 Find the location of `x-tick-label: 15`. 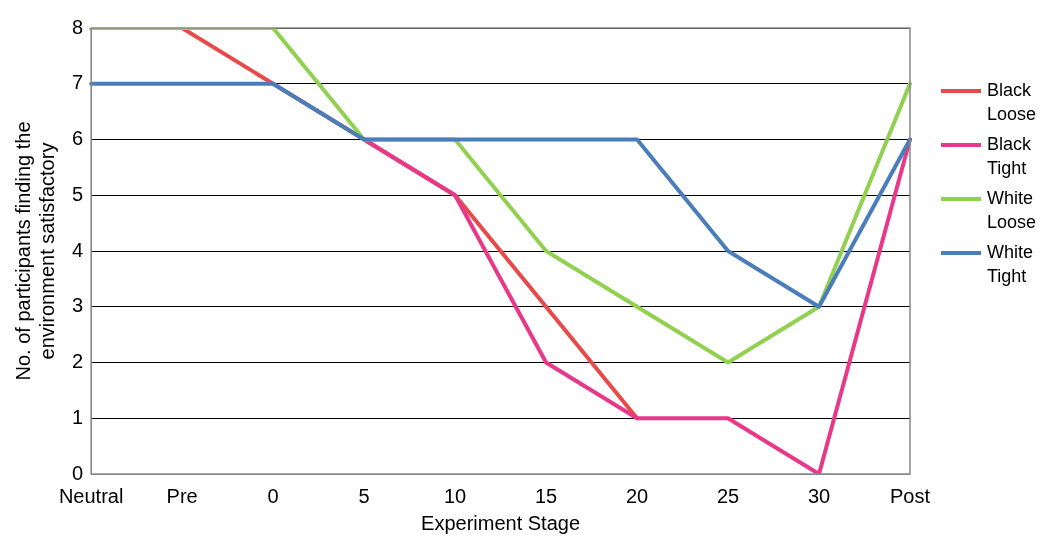

x-tick-label: 15 is located at coordinates (546, 495).